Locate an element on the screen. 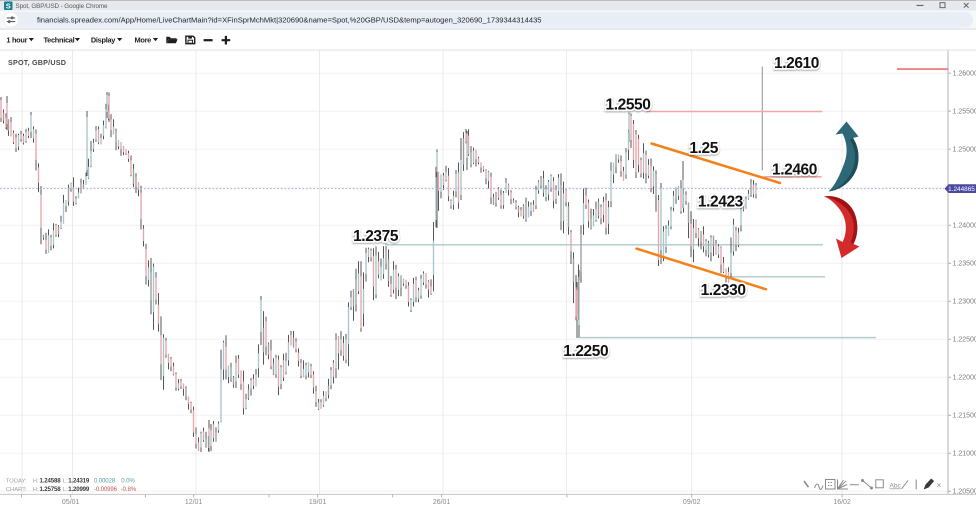  svg-text: 05/01 is located at coordinates (71, 502).